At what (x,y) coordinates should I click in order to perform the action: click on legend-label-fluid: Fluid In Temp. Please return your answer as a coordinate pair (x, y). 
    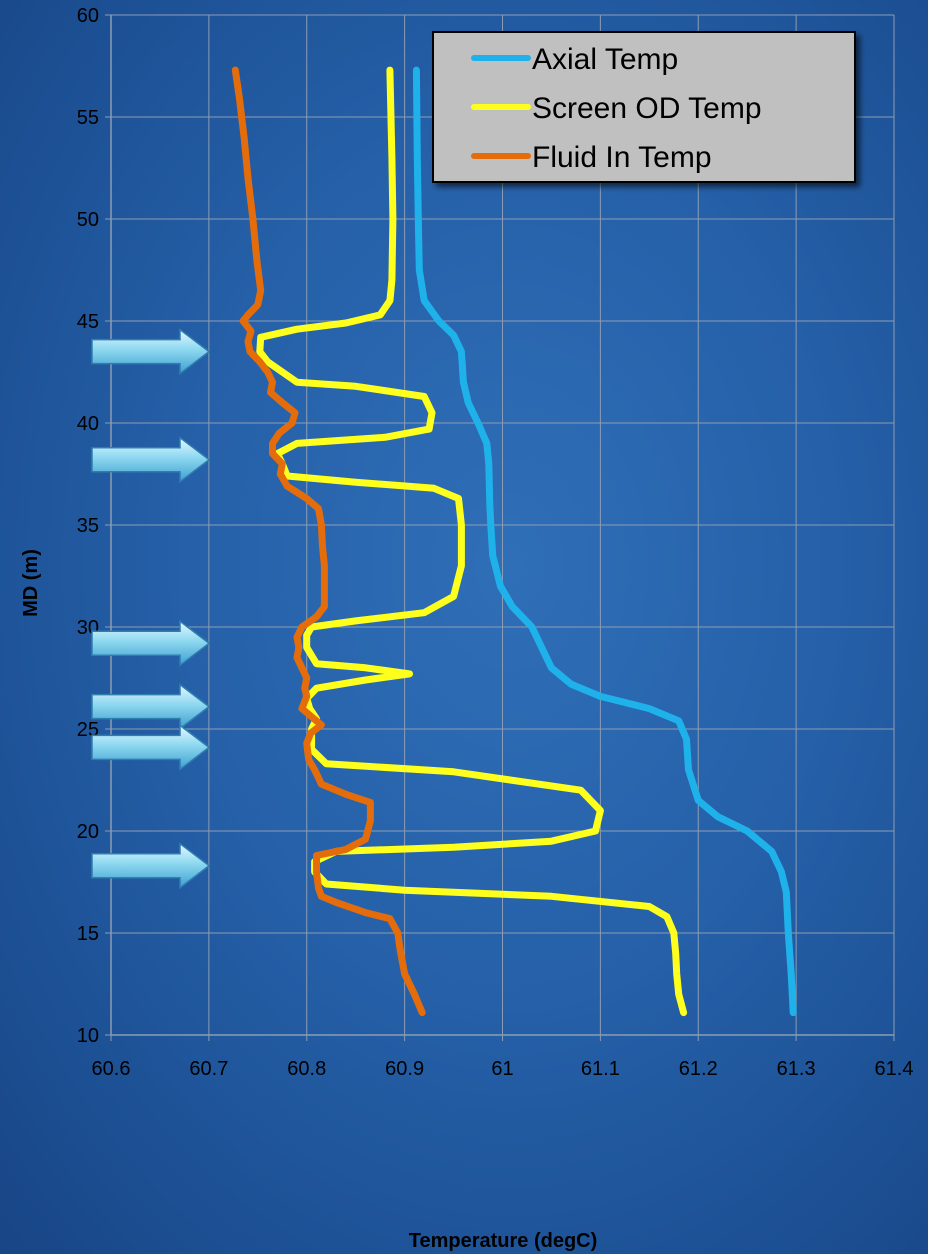
    Looking at the image, I should click on (622, 157).